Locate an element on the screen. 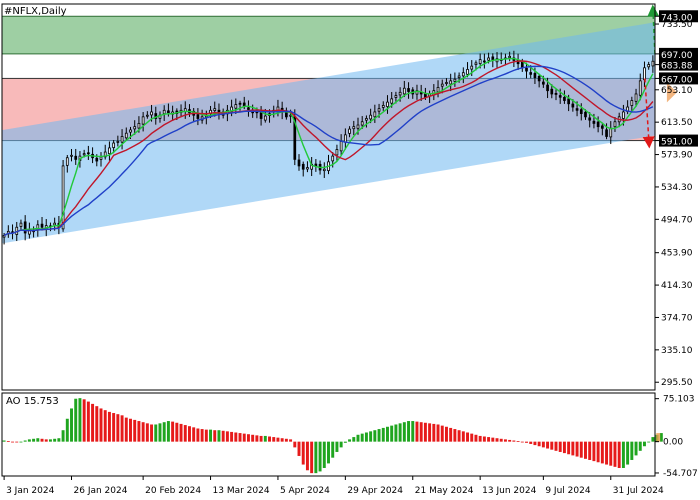  time-tick-label: 21 May 2024 is located at coordinates (444, 491).